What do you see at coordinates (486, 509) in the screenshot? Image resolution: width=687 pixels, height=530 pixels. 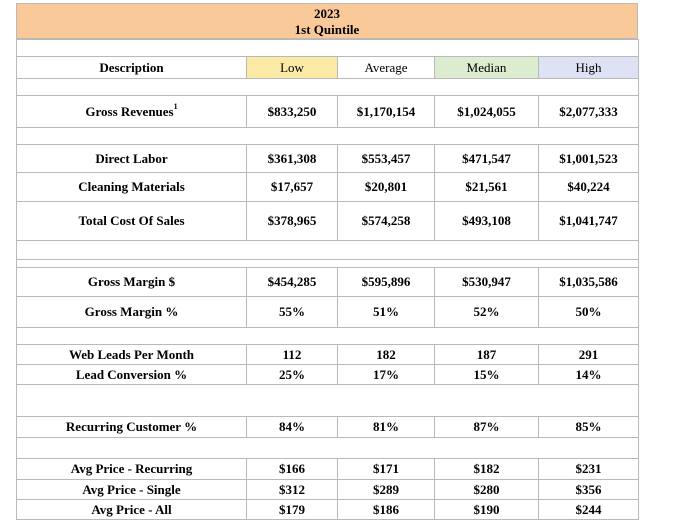 I see `cell-median: $190` at bounding box center [486, 509].